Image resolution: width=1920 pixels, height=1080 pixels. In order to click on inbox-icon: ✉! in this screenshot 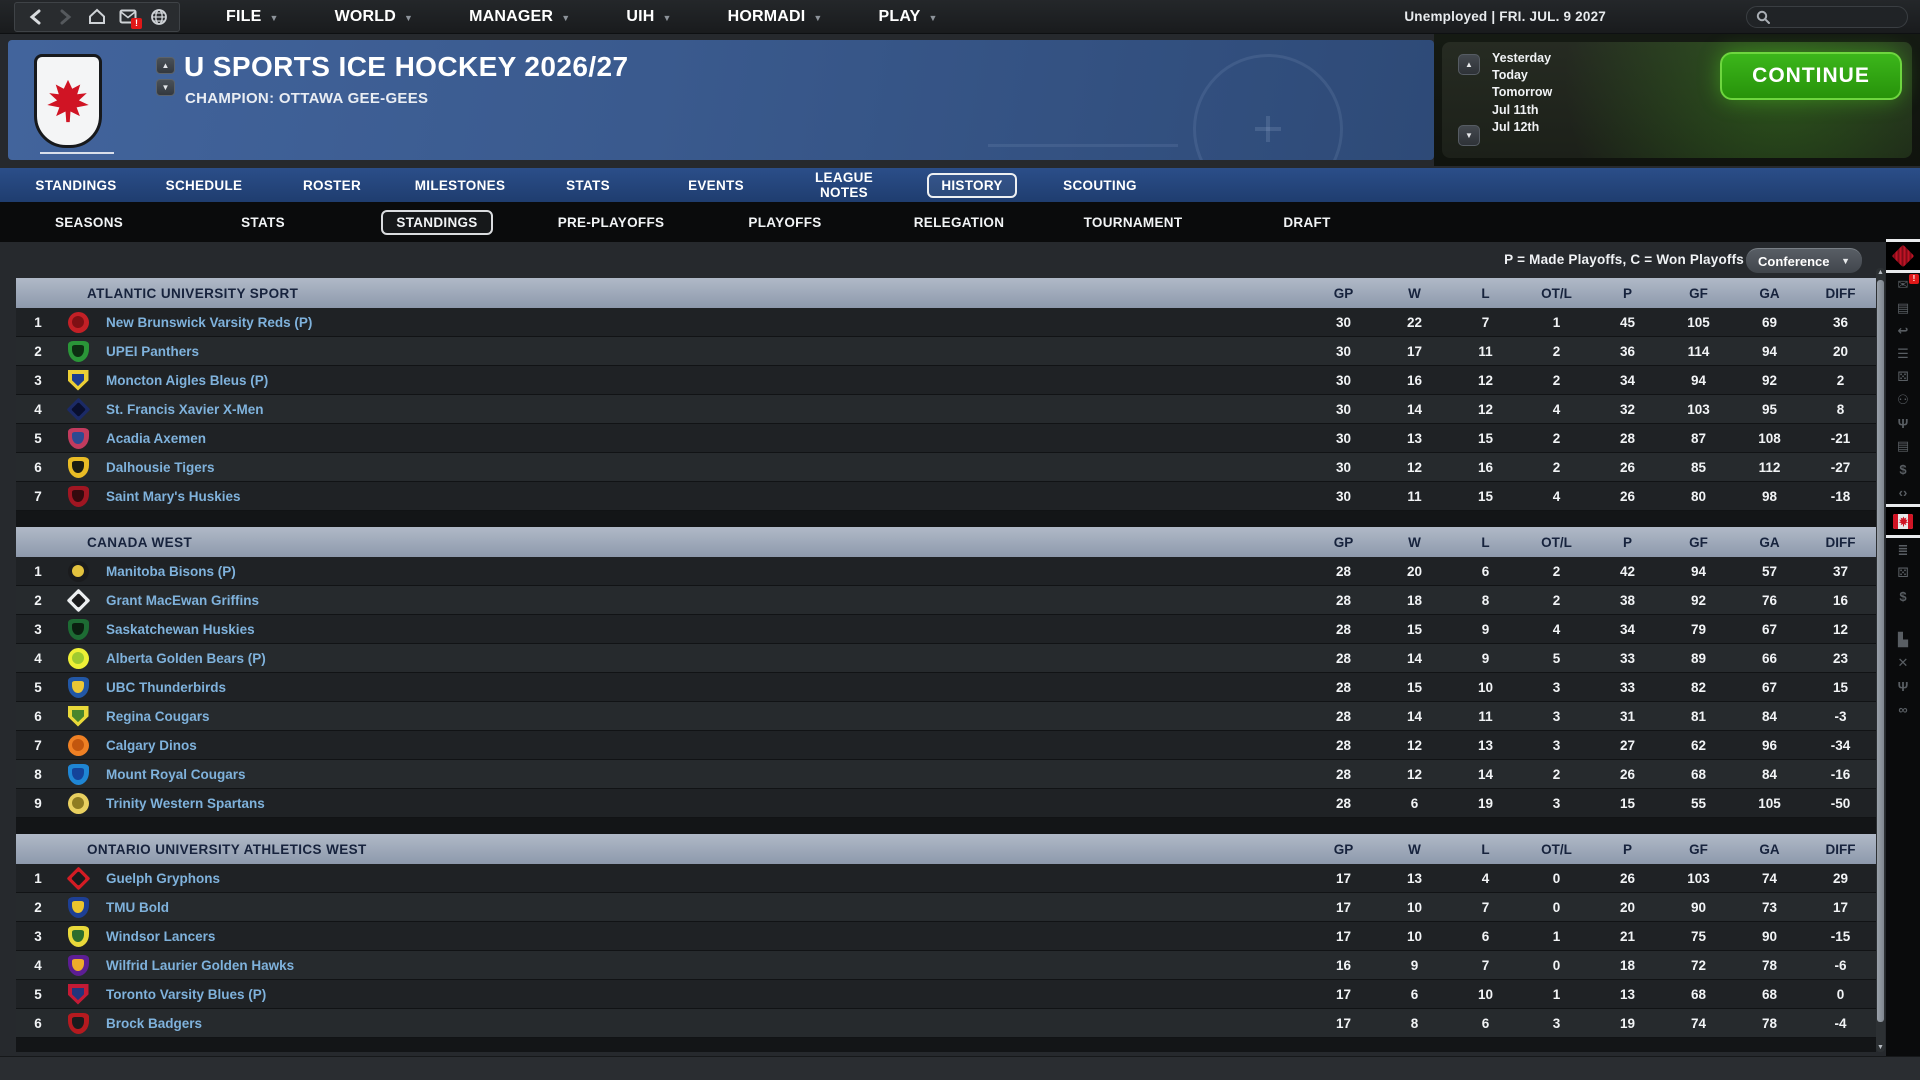, I will do `click(1903, 285)`.